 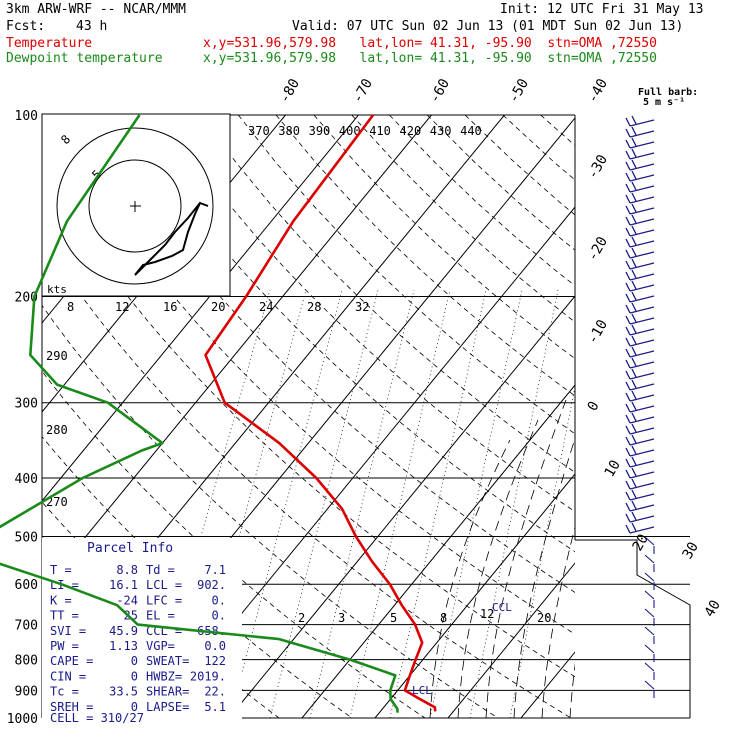 I want to click on temperature-tick-label: 0, so click(x=594, y=406).